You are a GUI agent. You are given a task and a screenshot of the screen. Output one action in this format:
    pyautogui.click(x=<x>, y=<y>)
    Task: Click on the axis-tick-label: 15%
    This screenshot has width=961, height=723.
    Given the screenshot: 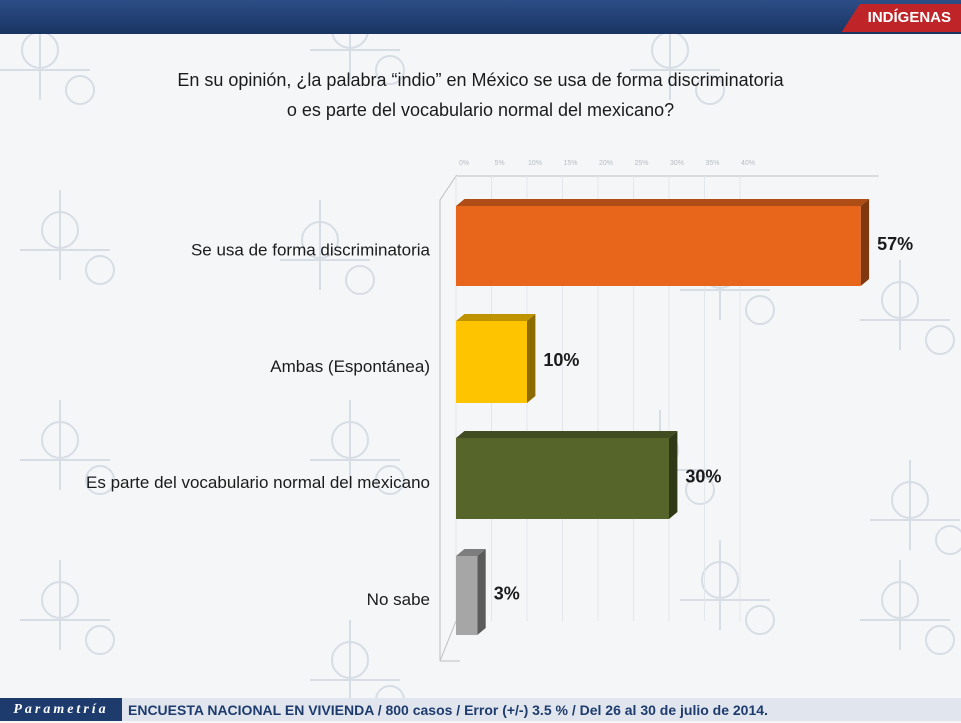 What is the action you would take?
    pyautogui.click(x=570, y=163)
    